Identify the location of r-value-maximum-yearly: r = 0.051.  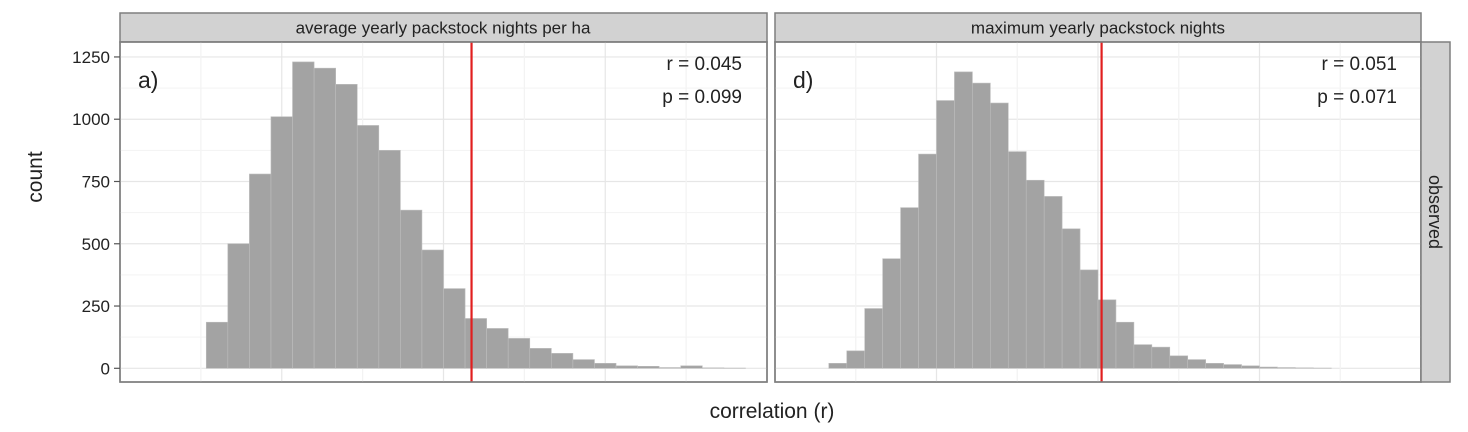
(1359, 64).